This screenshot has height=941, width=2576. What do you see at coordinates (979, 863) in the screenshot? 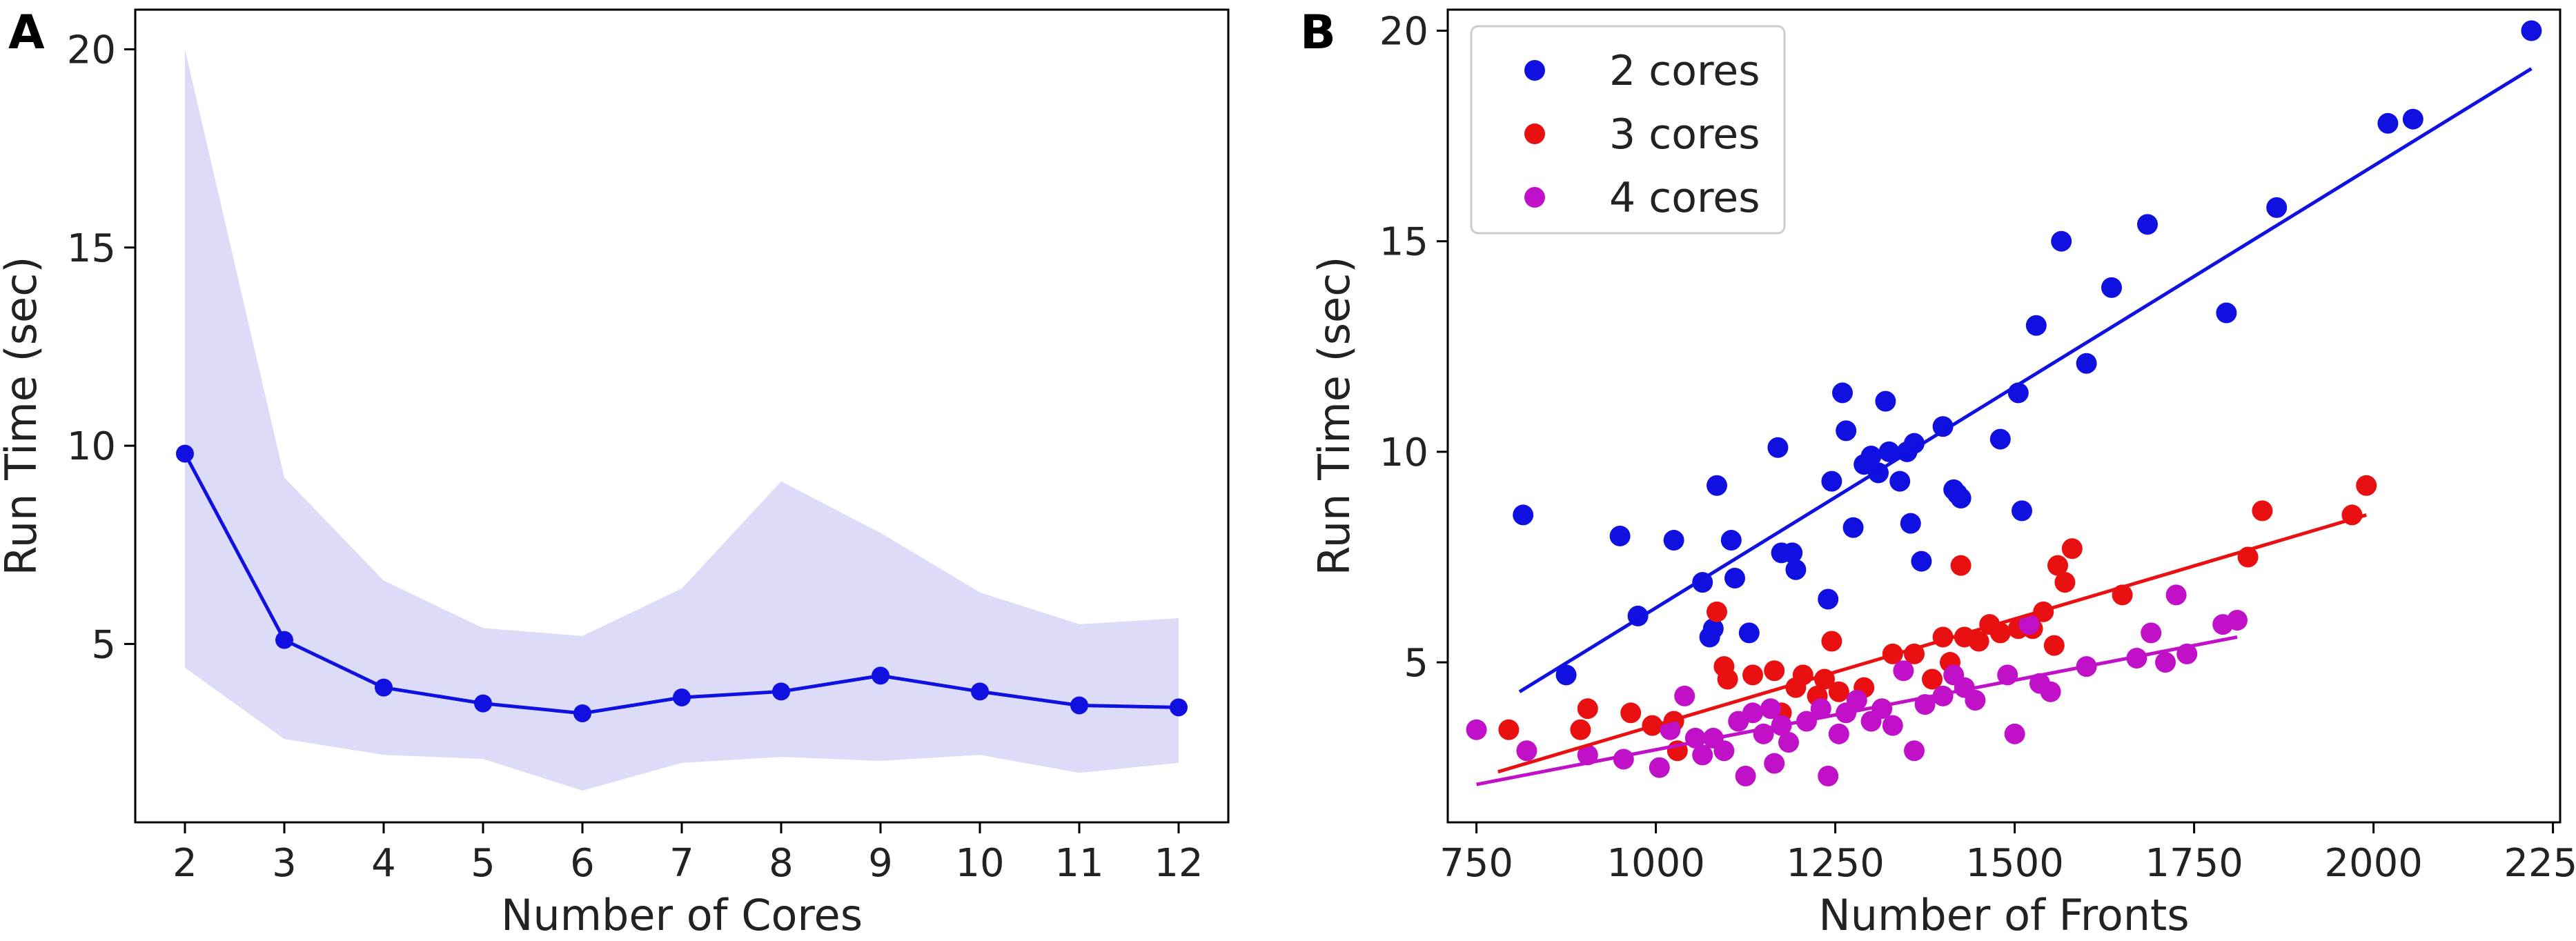
I see `panel-a-x-tick-label: 10` at bounding box center [979, 863].